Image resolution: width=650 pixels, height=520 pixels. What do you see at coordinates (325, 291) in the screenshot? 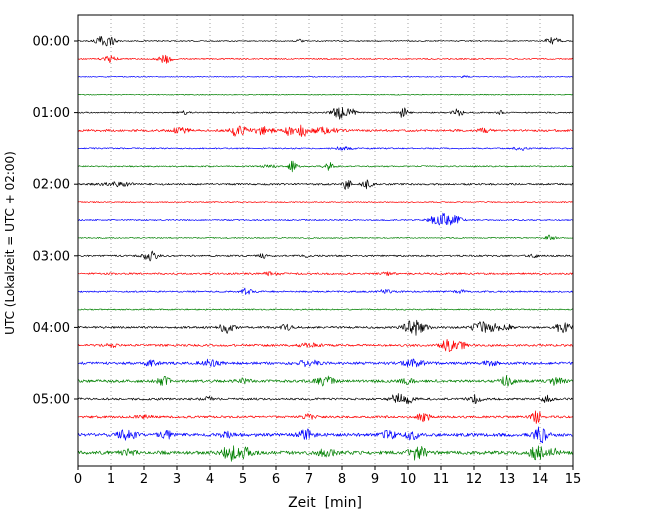
I see `trace-03:30` at bounding box center [325, 291].